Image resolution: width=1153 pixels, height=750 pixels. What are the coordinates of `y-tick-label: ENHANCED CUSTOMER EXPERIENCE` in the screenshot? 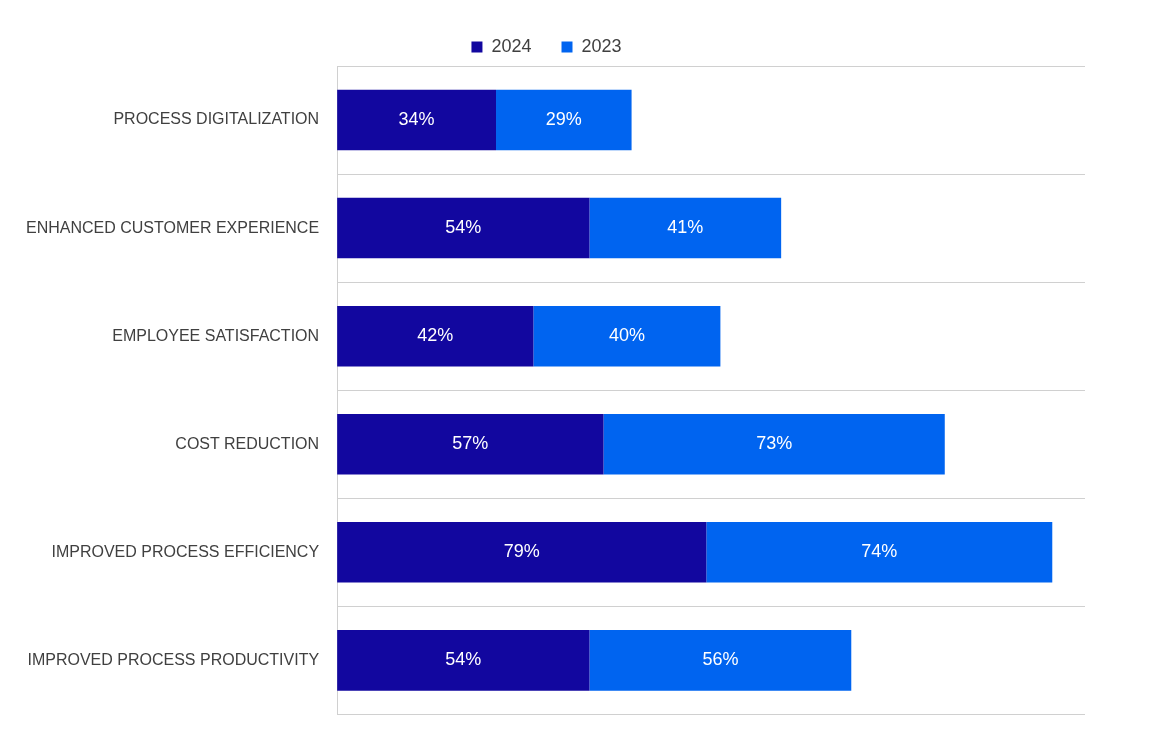 It's located at (172, 227).